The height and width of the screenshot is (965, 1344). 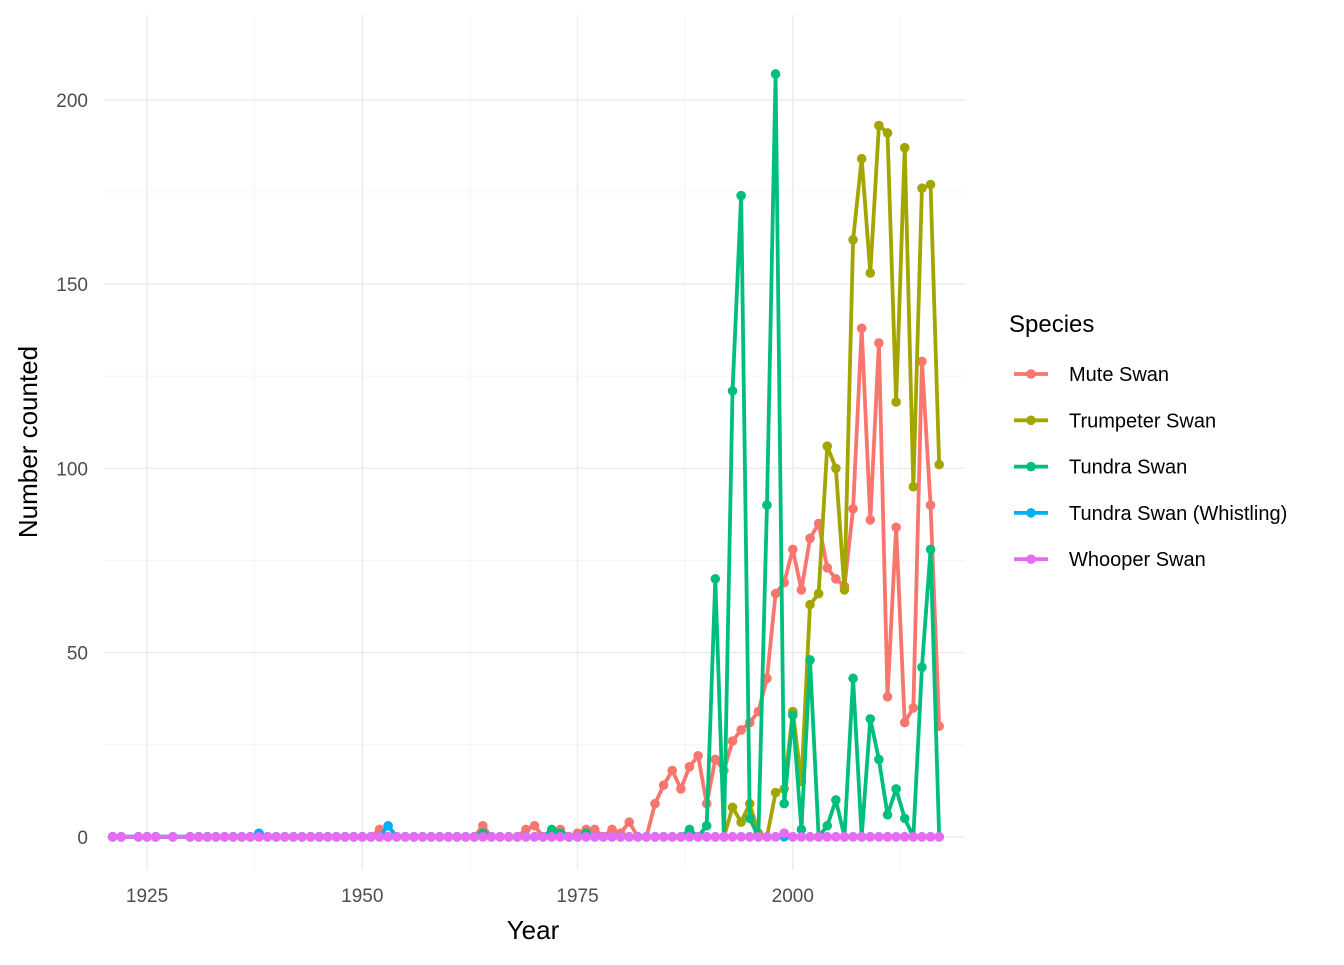 What do you see at coordinates (28, 442) in the screenshot?
I see `y-axis-title: Number counted` at bounding box center [28, 442].